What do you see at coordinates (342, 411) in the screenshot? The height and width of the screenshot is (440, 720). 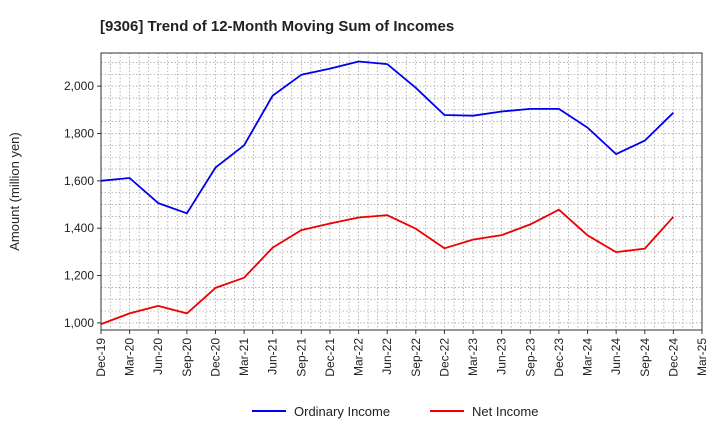 I see `legend-label-ordinary-income: Ordinary Income` at bounding box center [342, 411].